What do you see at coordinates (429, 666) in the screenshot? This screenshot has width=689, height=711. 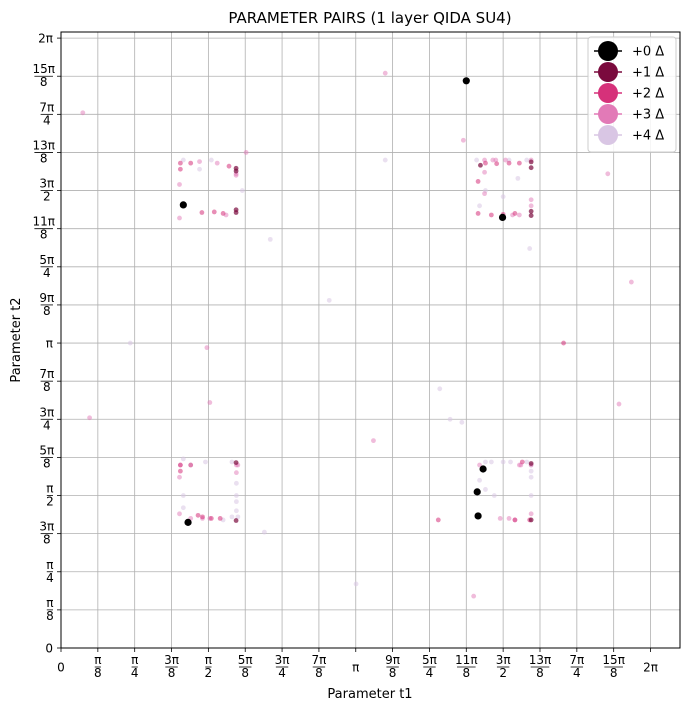 I see `x-tick-label: 5π4` at bounding box center [429, 666].